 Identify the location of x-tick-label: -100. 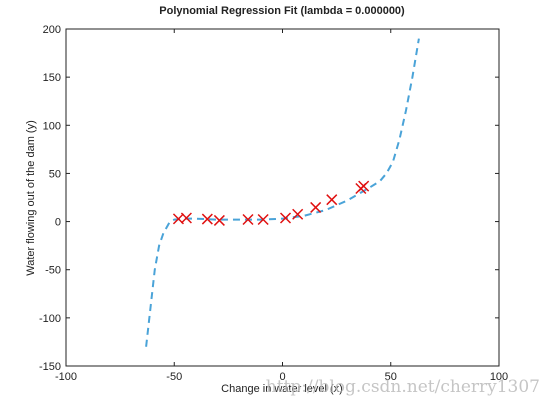
(66, 377).